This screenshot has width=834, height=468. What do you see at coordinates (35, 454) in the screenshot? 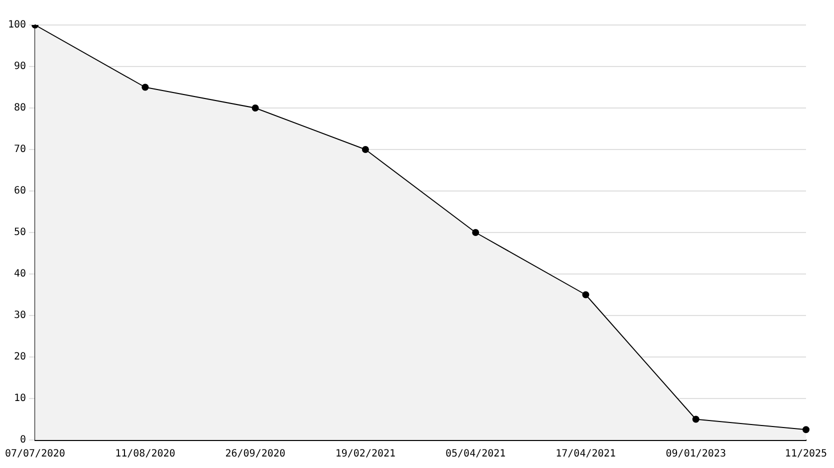
I see `x-tick-label: 07/07/2020` at bounding box center [35, 454].